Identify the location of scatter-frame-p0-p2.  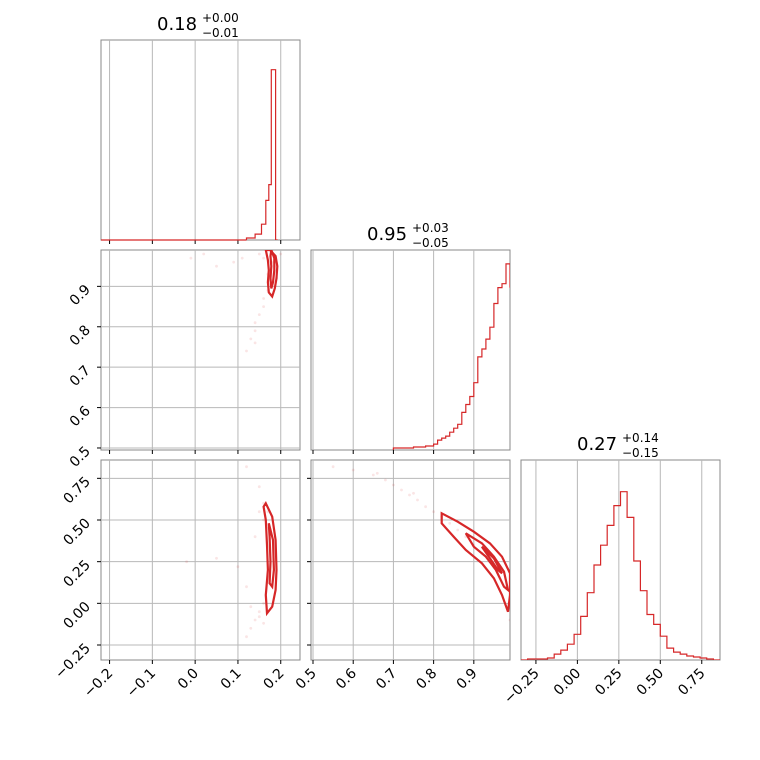
(200, 560).